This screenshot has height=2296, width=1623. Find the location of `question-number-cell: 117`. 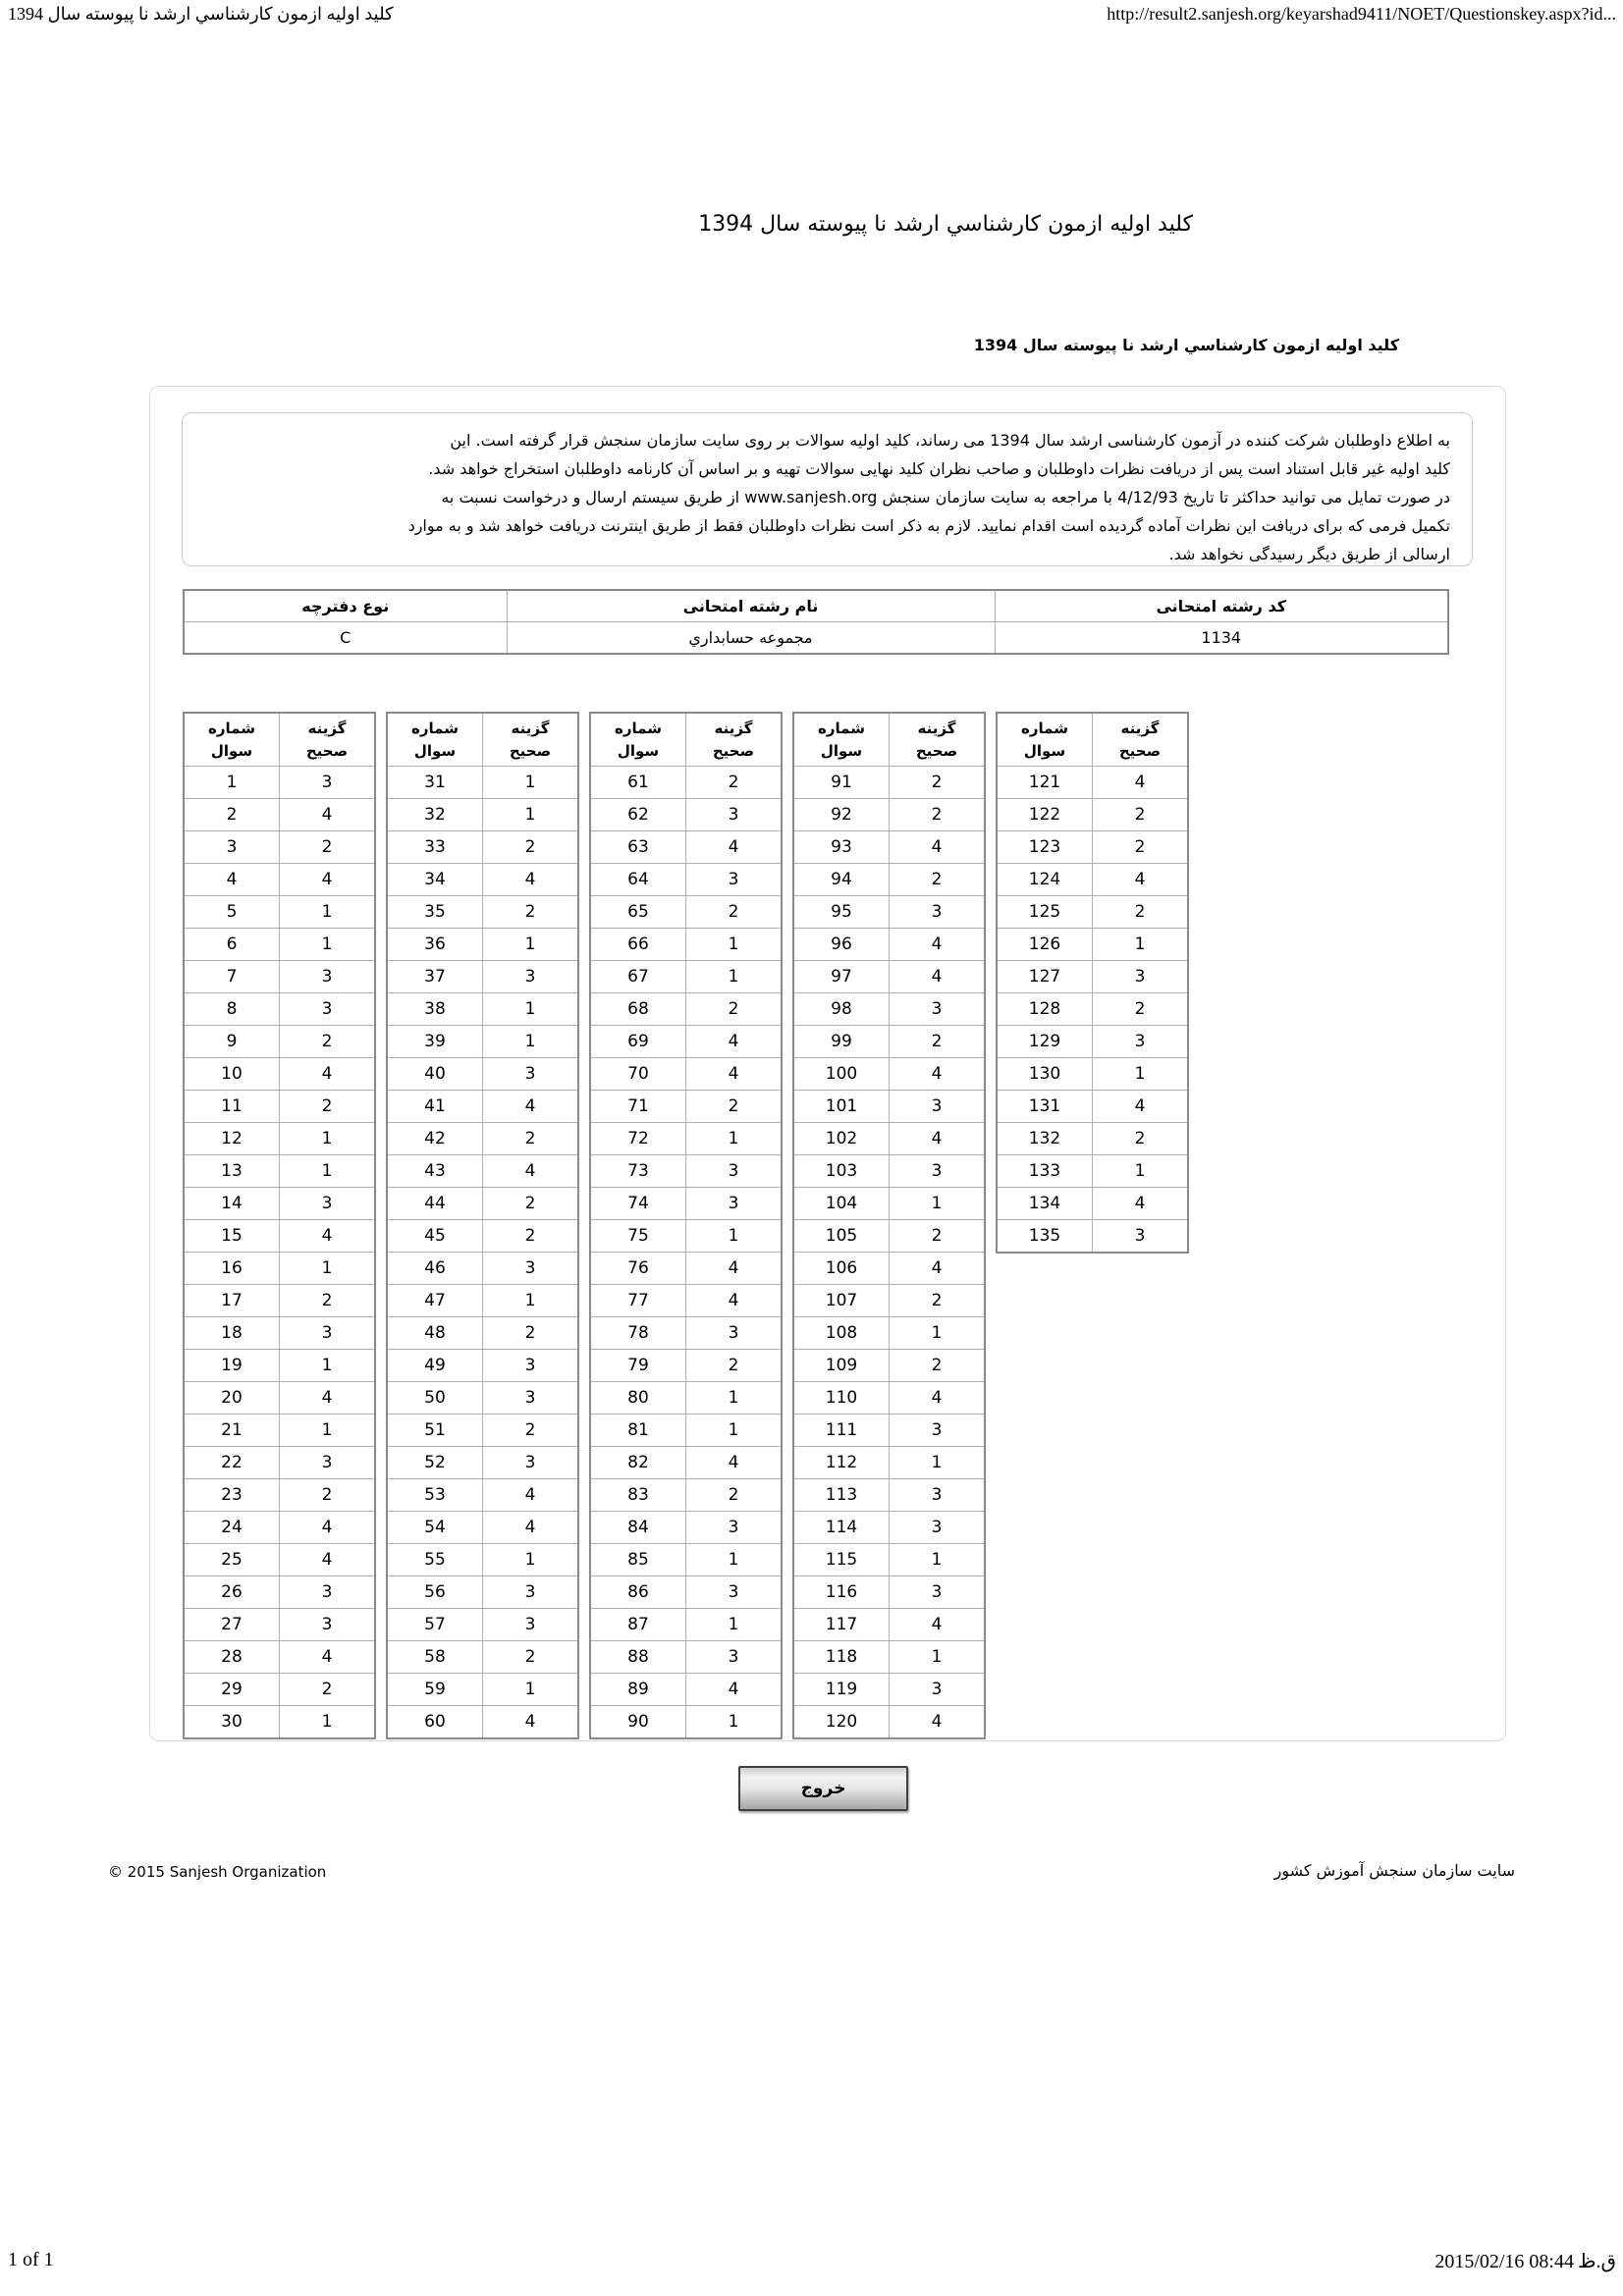

question-number-cell: 117 is located at coordinates (841, 1624).